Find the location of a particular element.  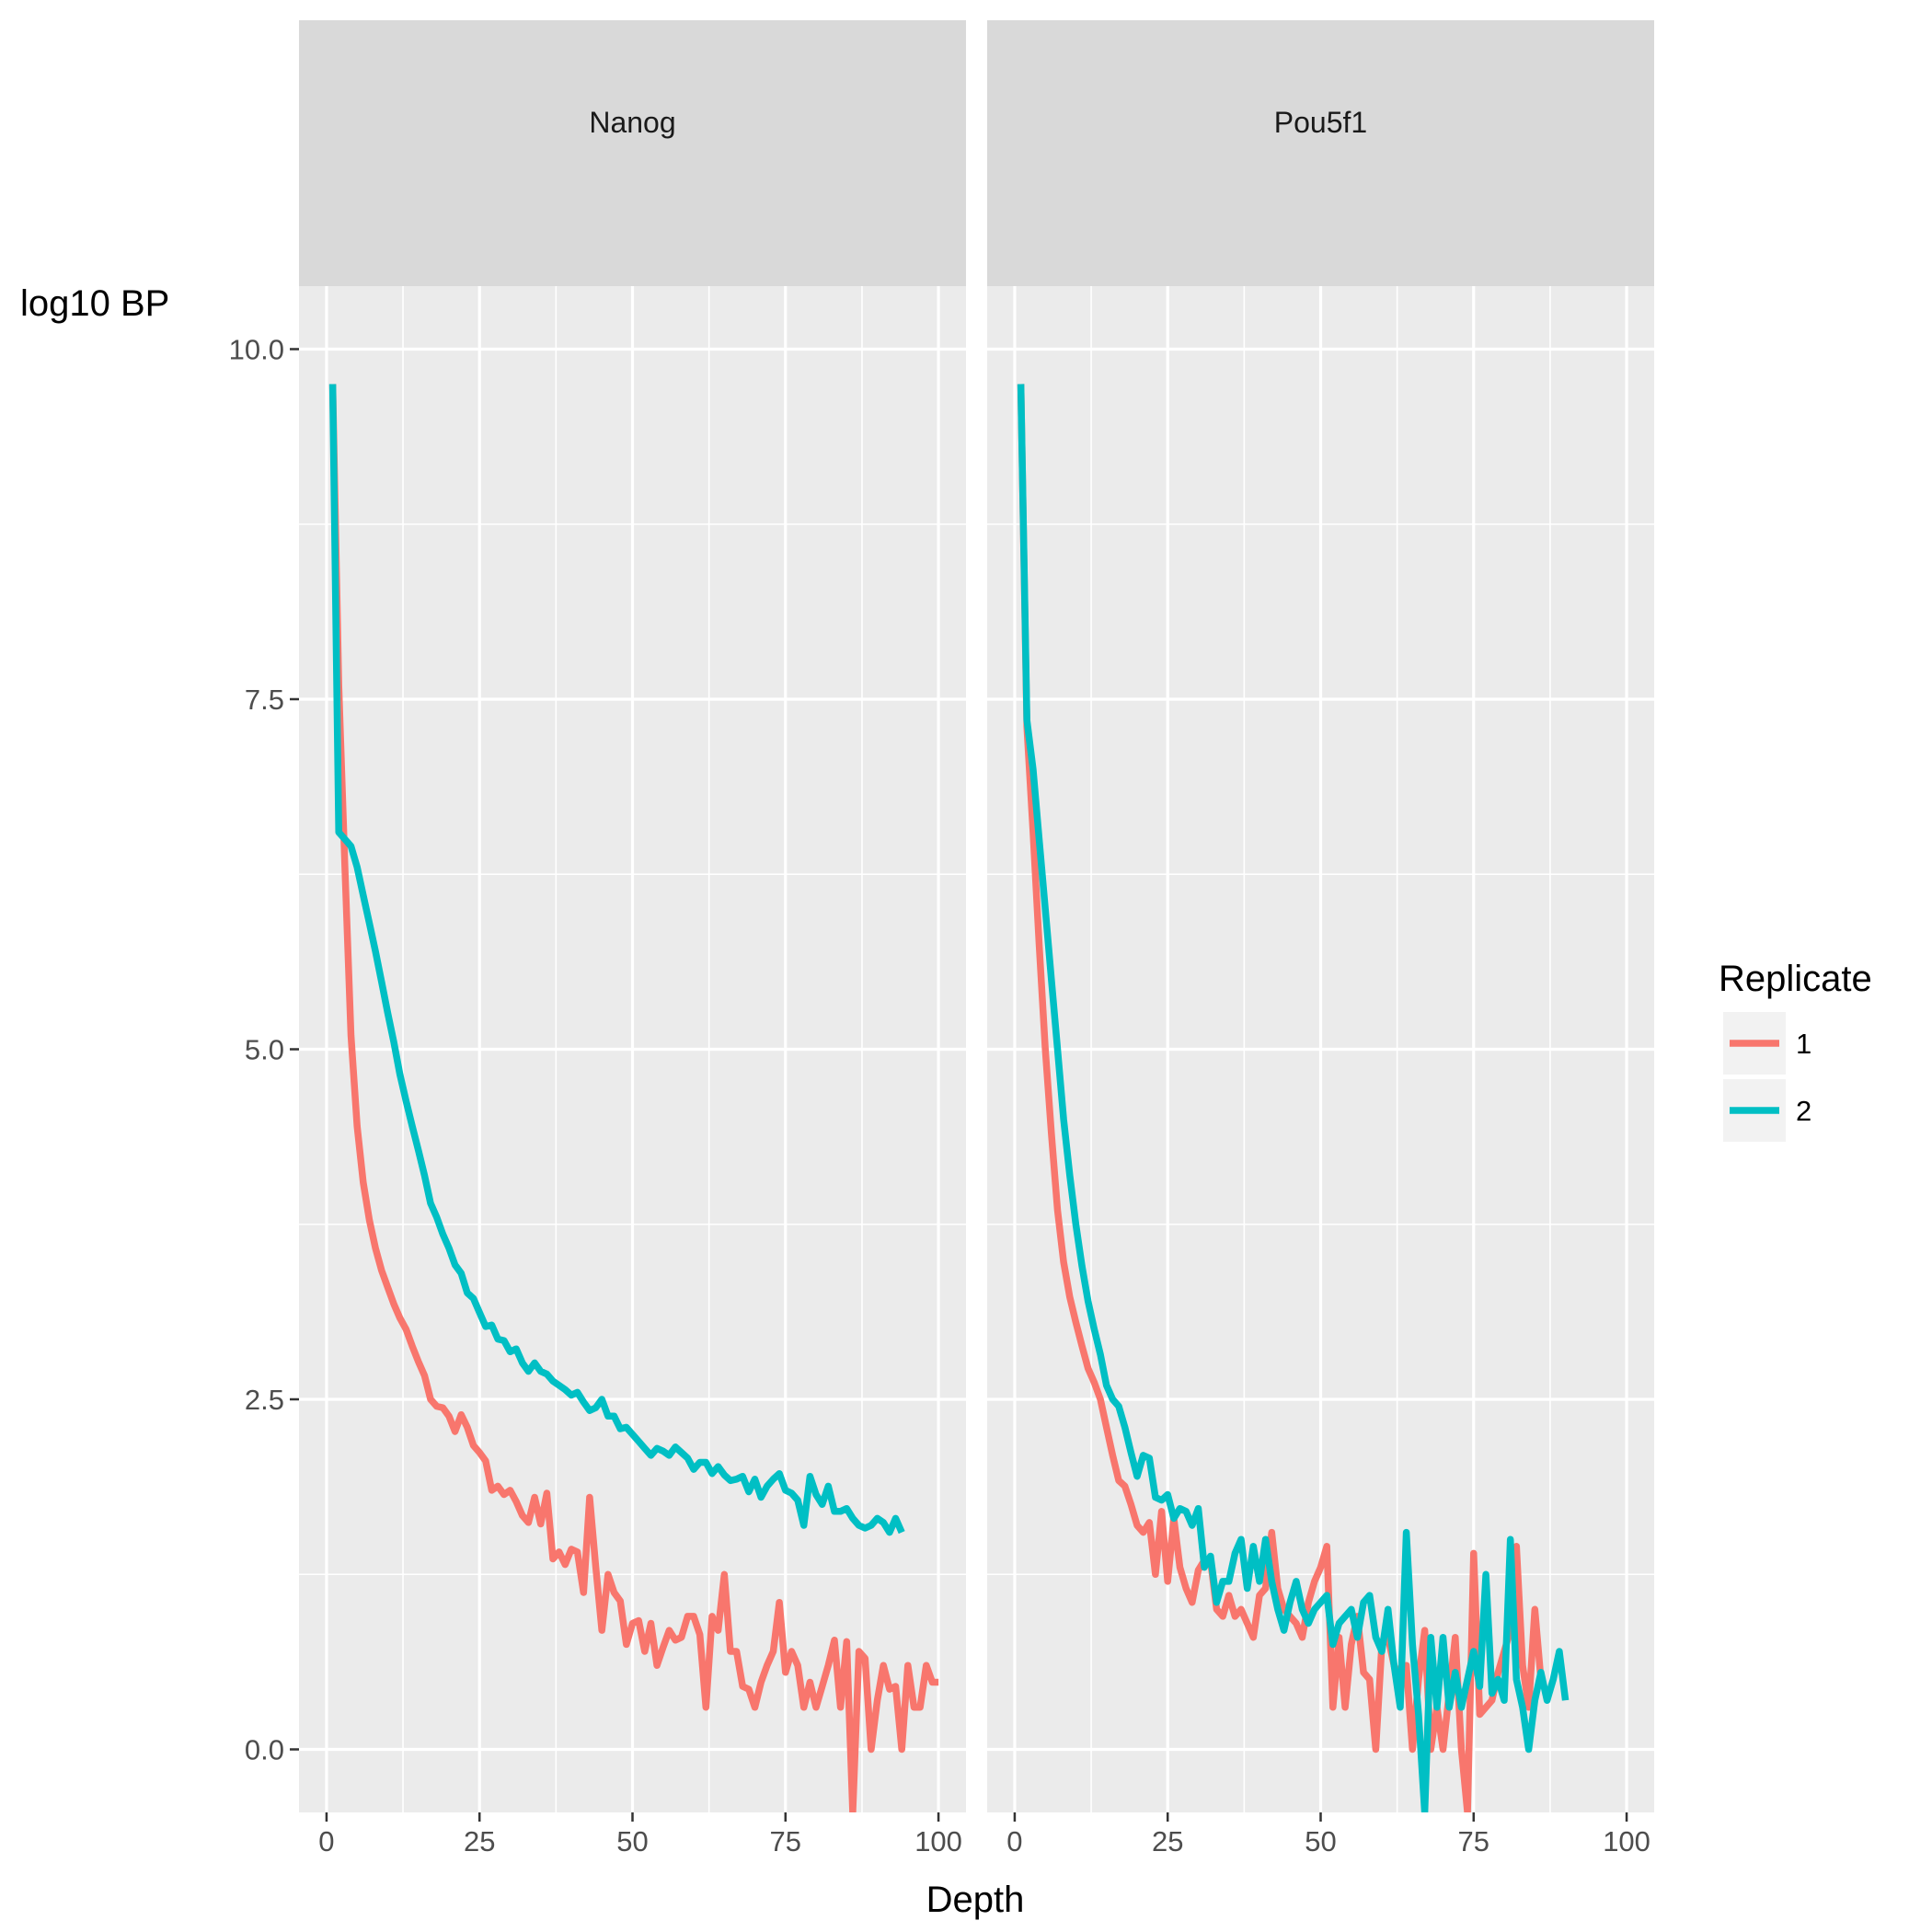

legend-items: 12 is located at coordinates (1767, 1077).